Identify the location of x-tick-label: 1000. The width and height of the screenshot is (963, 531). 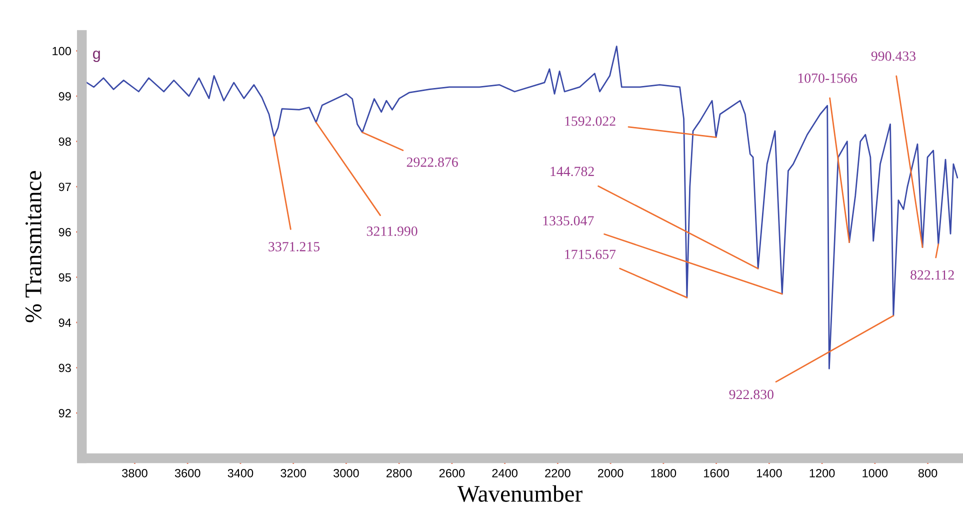
(875, 473).